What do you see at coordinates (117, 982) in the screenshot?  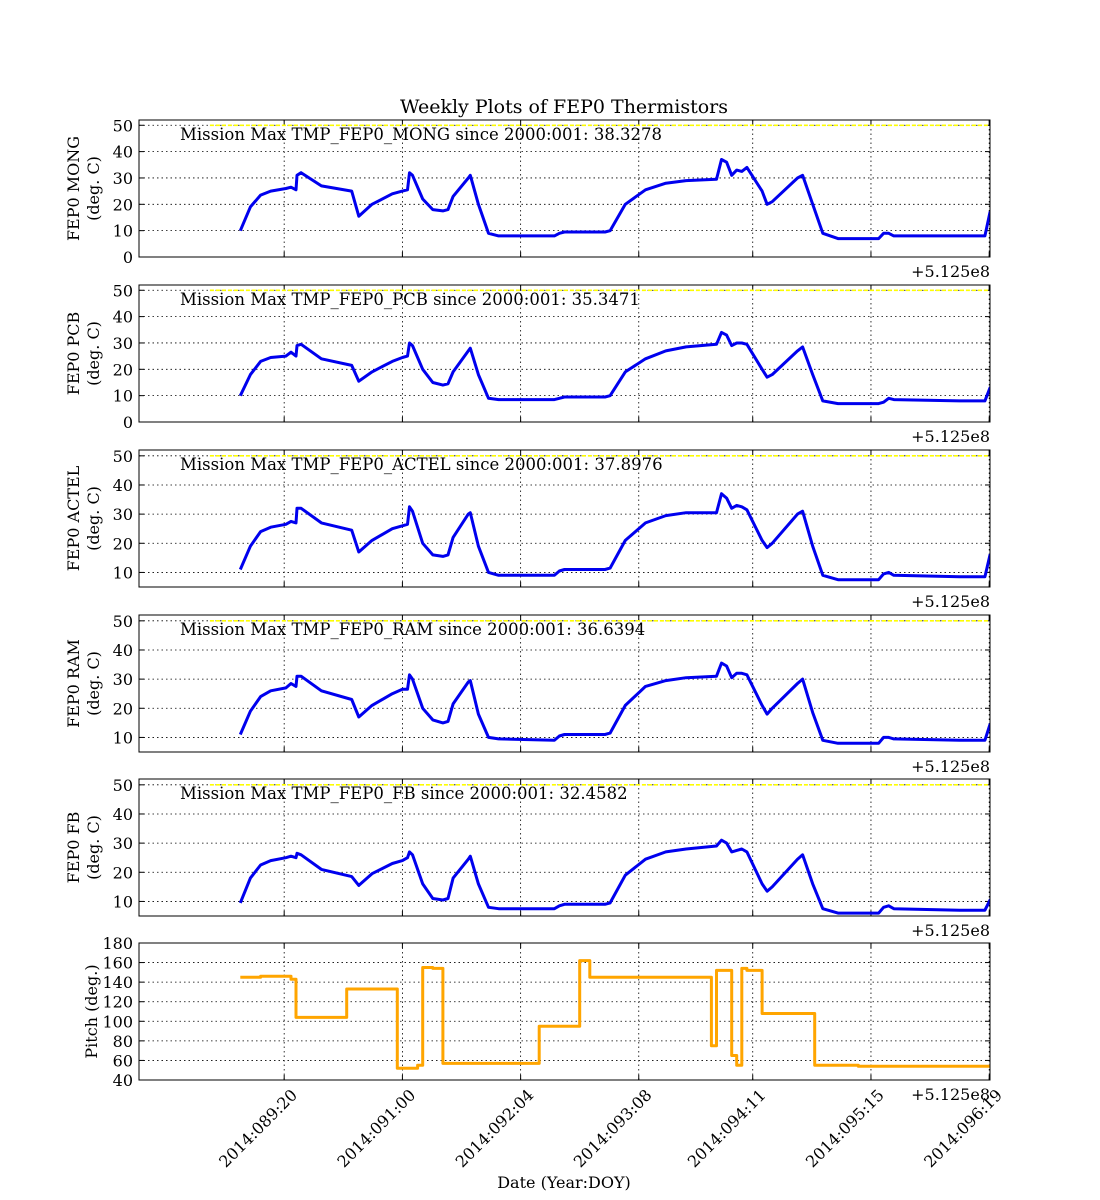 I see `y-tick-label: 140` at bounding box center [117, 982].